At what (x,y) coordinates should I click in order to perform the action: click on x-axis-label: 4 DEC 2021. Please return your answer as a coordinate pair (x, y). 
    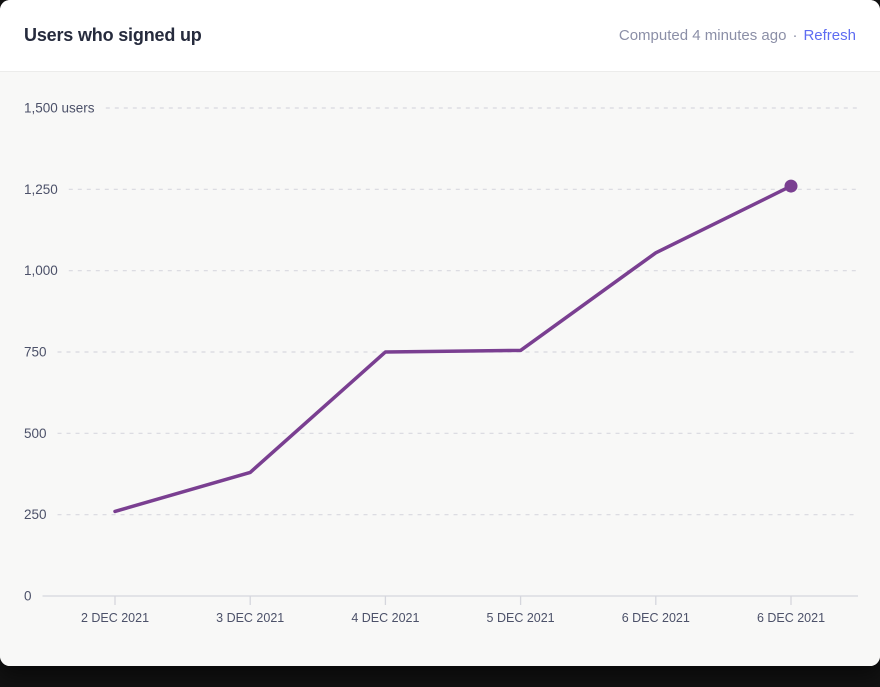
    Looking at the image, I should click on (385, 618).